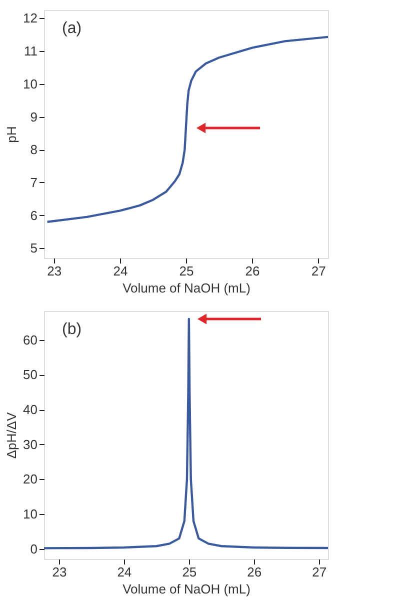 The width and height of the screenshot is (396, 615). Describe the element at coordinates (30, 410) in the screenshot. I see `y-tick-label: 40` at that location.